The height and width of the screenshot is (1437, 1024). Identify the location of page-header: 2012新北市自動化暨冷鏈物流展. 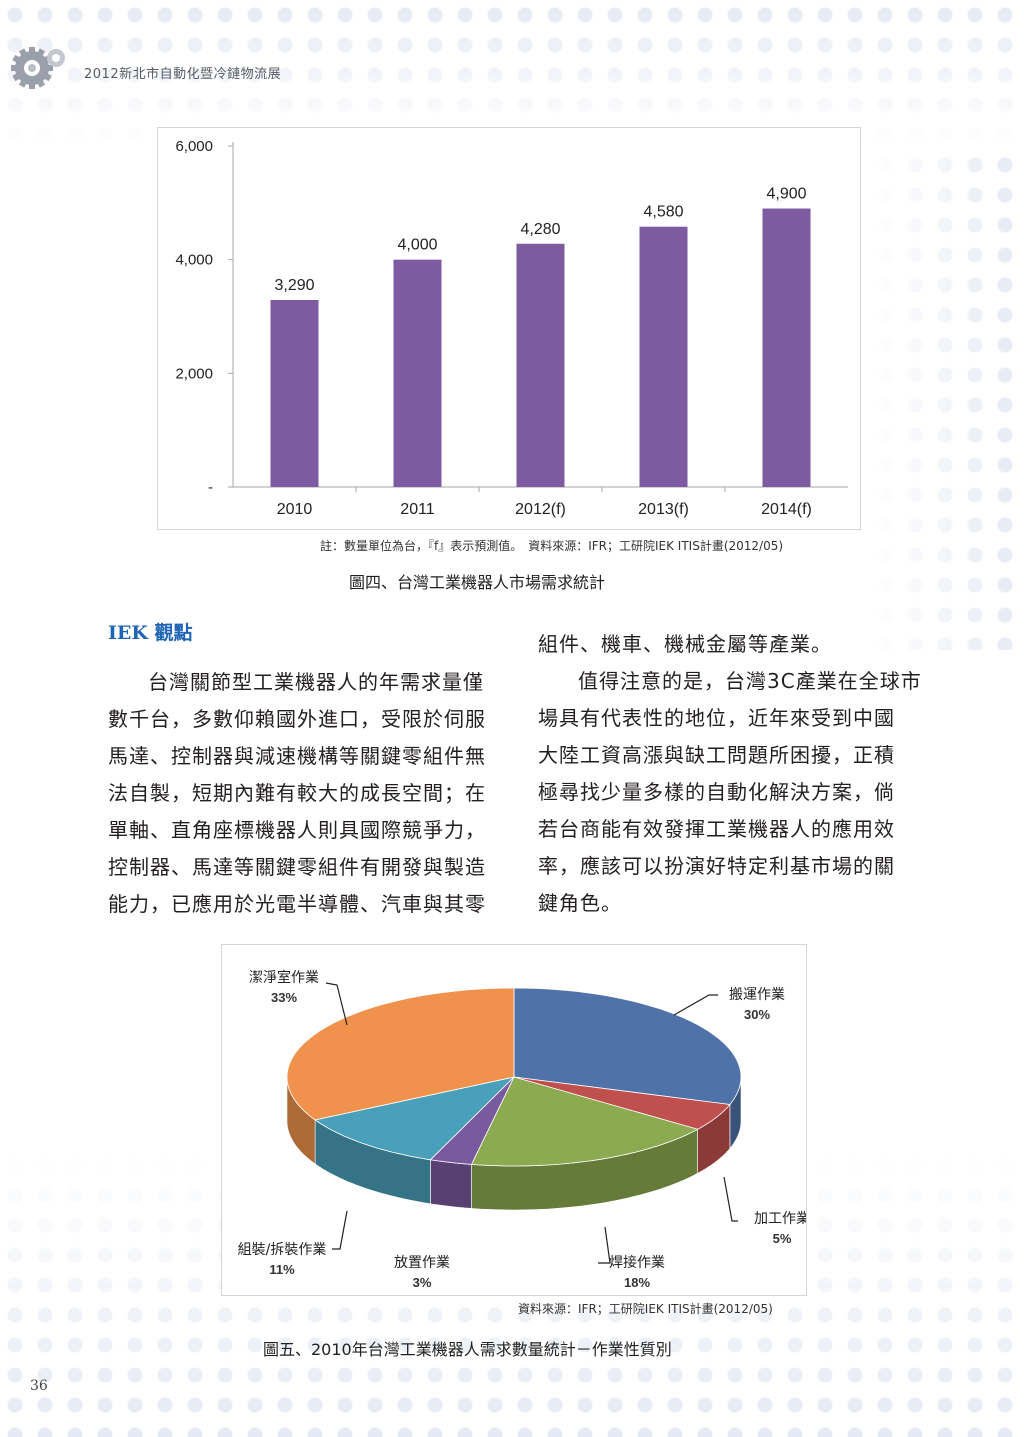
(144, 68).